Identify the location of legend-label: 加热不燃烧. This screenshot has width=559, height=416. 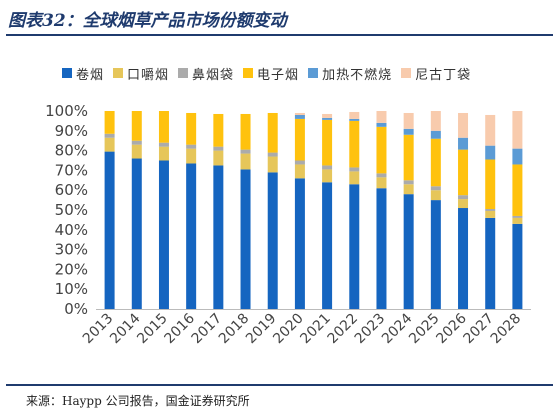
(357, 75).